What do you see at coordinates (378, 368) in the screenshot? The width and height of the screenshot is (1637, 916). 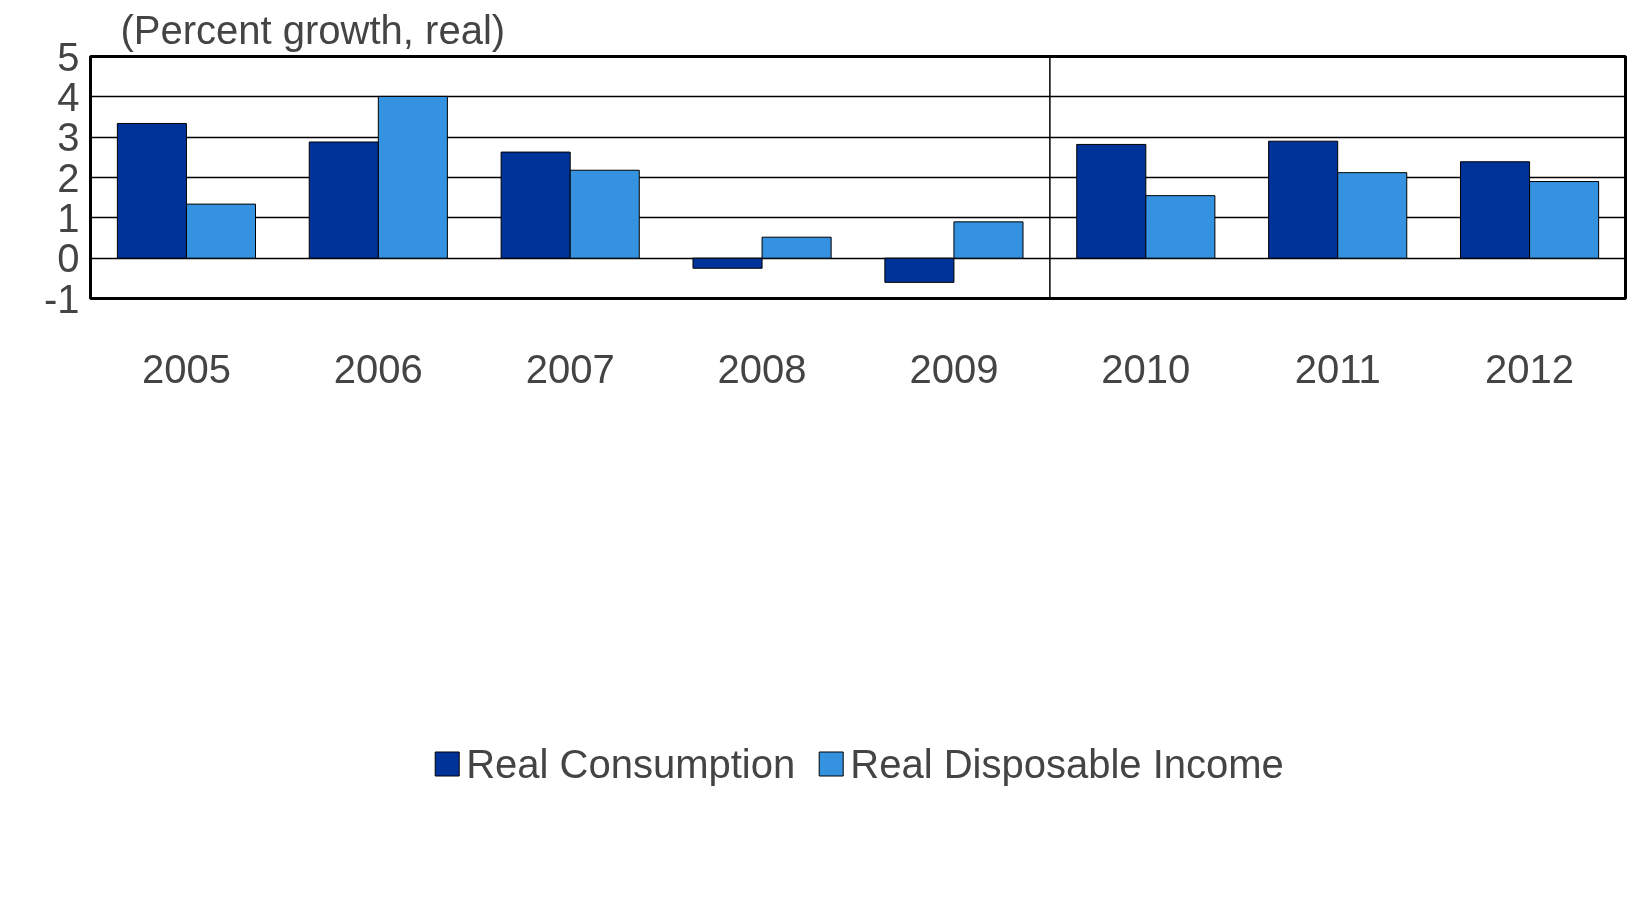 I see `x-tick-label: 2006` at bounding box center [378, 368].